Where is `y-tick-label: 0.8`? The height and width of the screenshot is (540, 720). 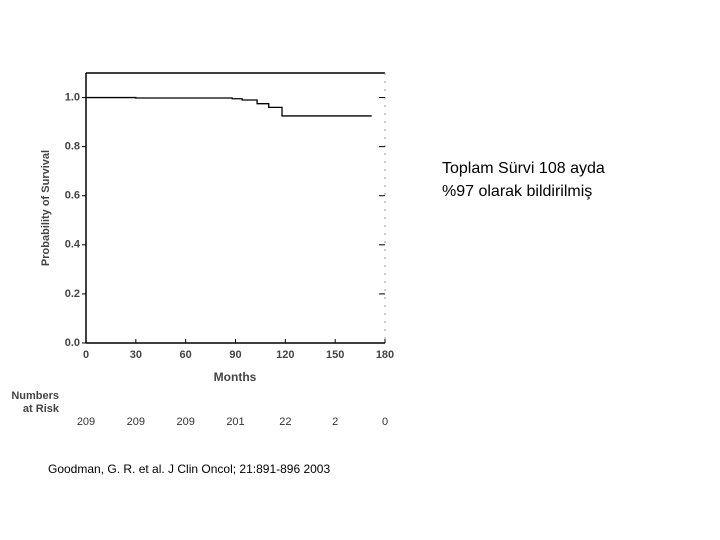 y-tick-label: 0.8 is located at coordinates (72, 147).